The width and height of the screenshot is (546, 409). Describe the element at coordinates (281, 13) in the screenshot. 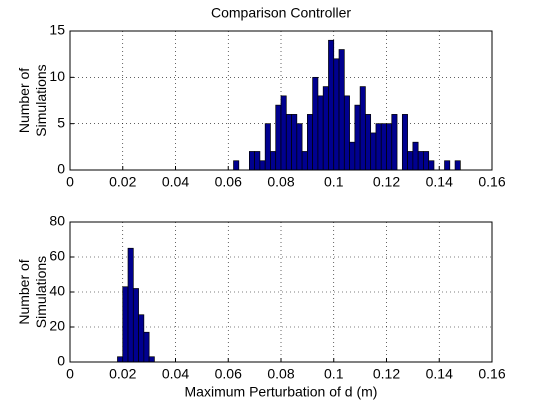

I see `chart-title: Comparison Controller` at that location.